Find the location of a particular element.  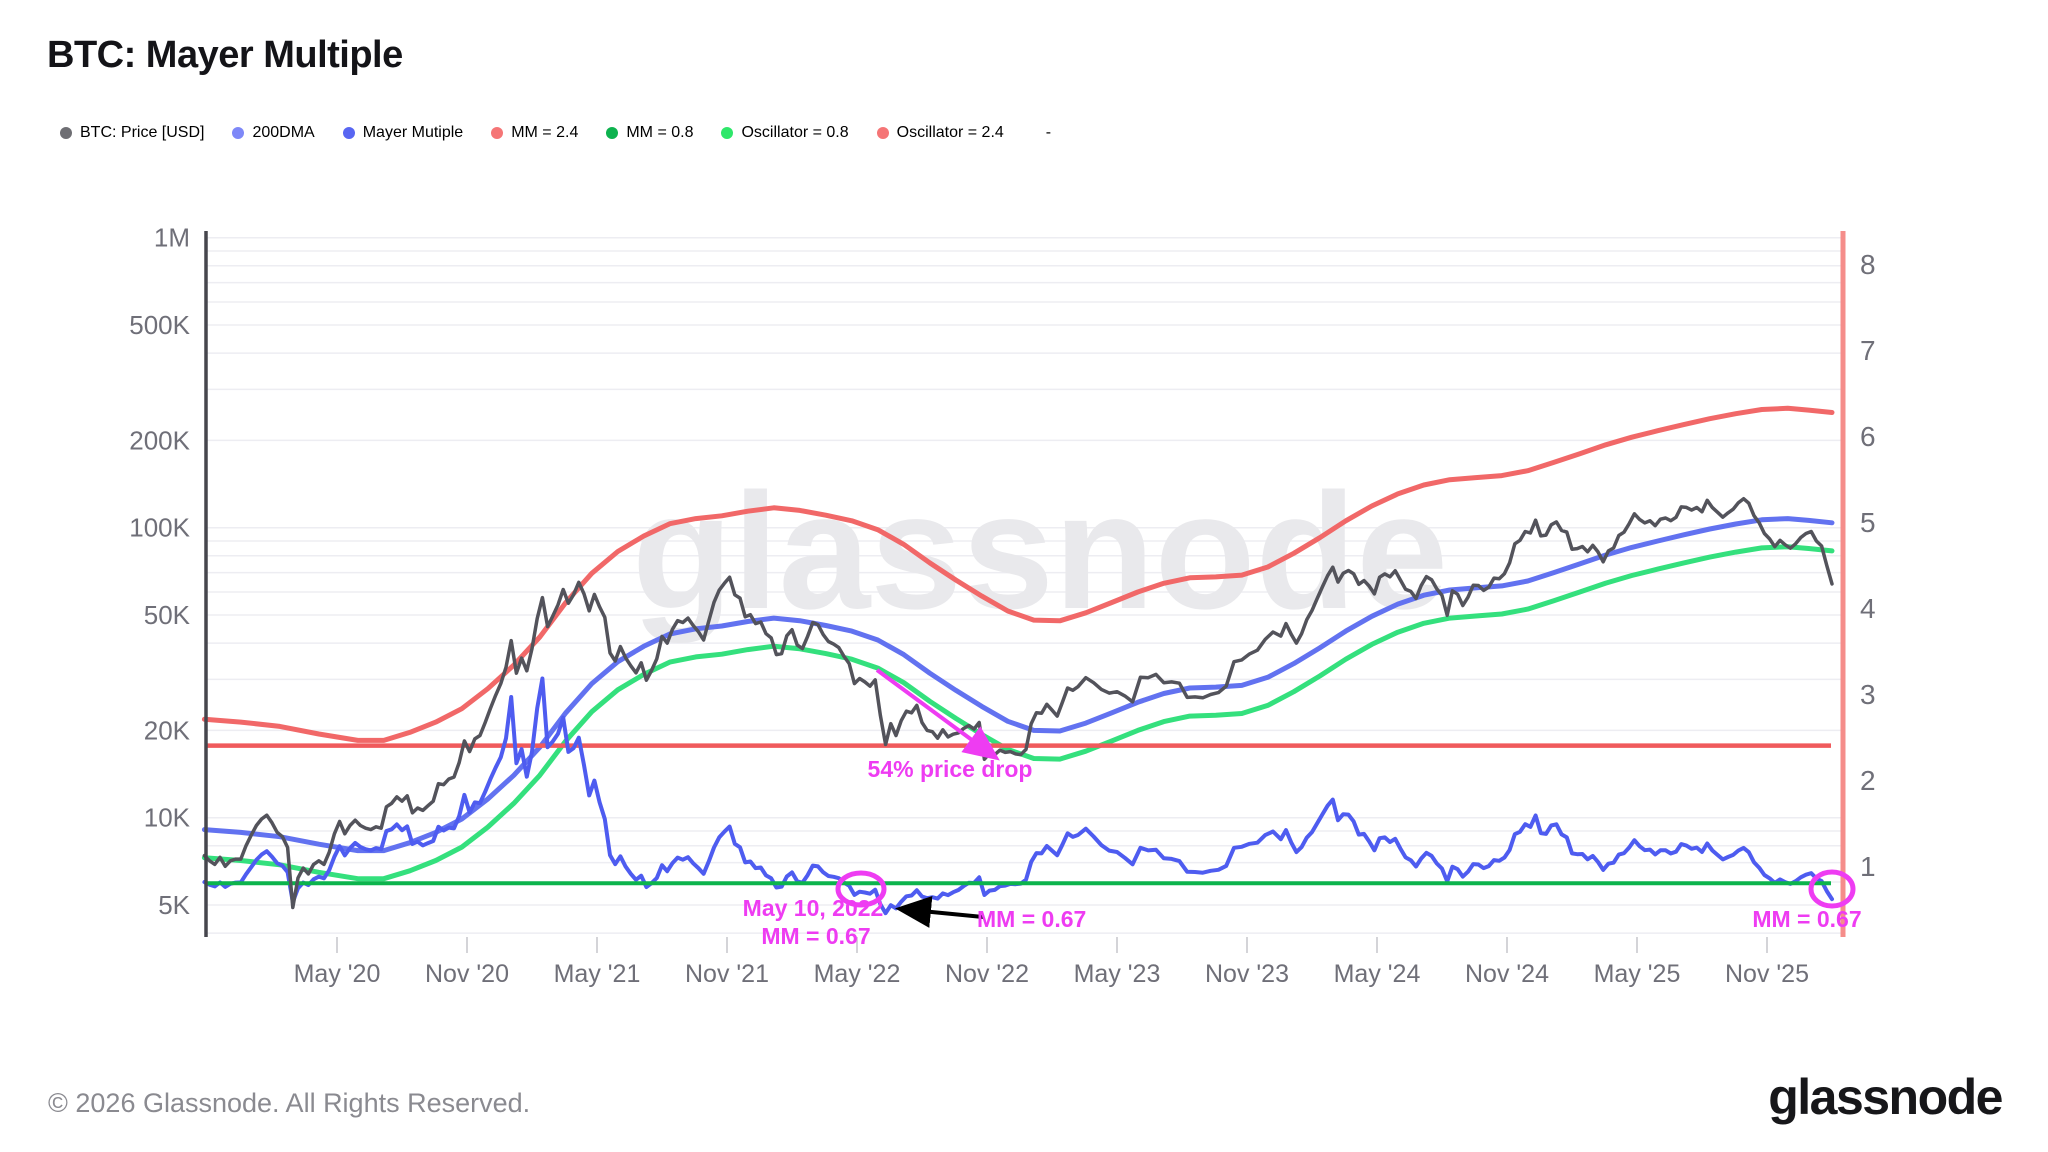

svg-text: Nov '20 is located at coordinates (467, 974).